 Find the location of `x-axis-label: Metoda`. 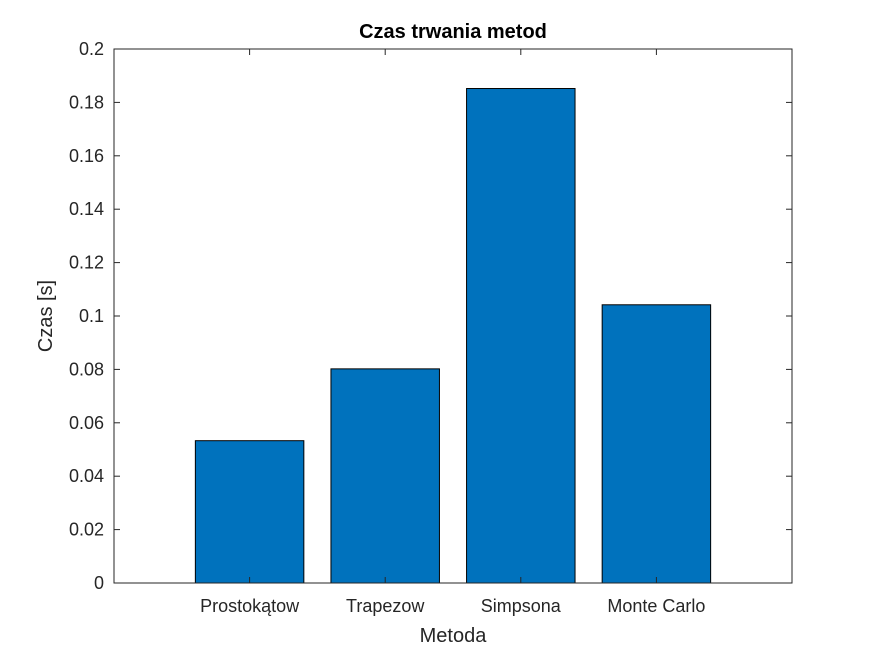

x-axis-label: Metoda is located at coordinates (454, 636).